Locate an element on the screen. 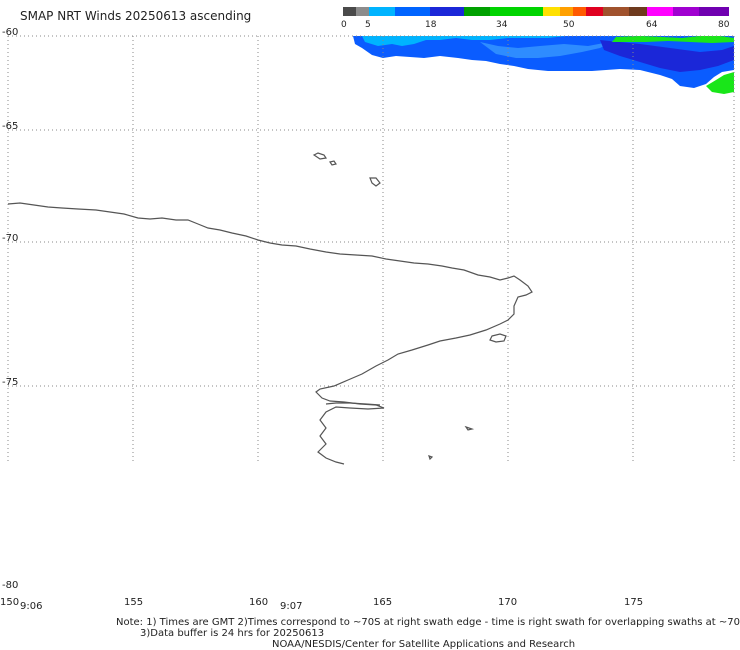 The image size is (740, 650). longitude-label: 150 is located at coordinates (10, 602).